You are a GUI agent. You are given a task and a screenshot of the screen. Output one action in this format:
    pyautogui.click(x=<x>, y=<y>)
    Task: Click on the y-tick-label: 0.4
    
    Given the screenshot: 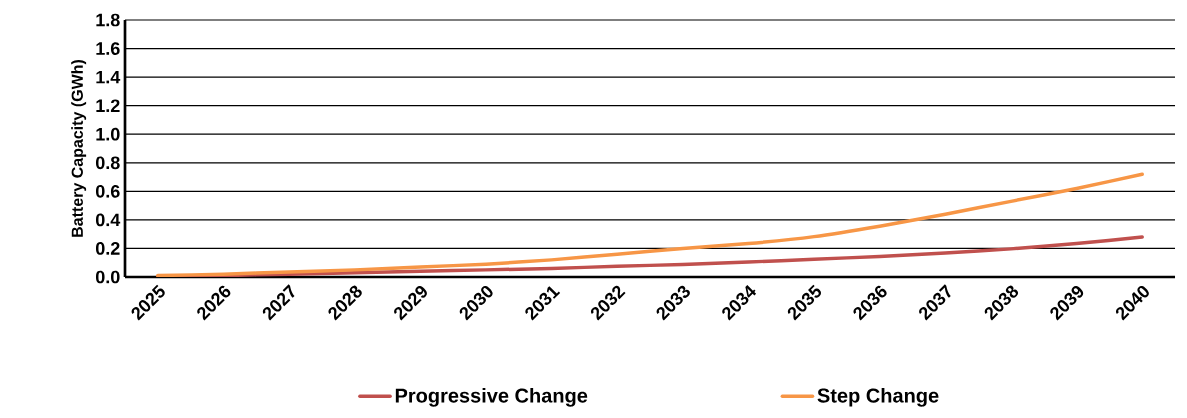 What is the action you would take?
    pyautogui.click(x=108, y=220)
    